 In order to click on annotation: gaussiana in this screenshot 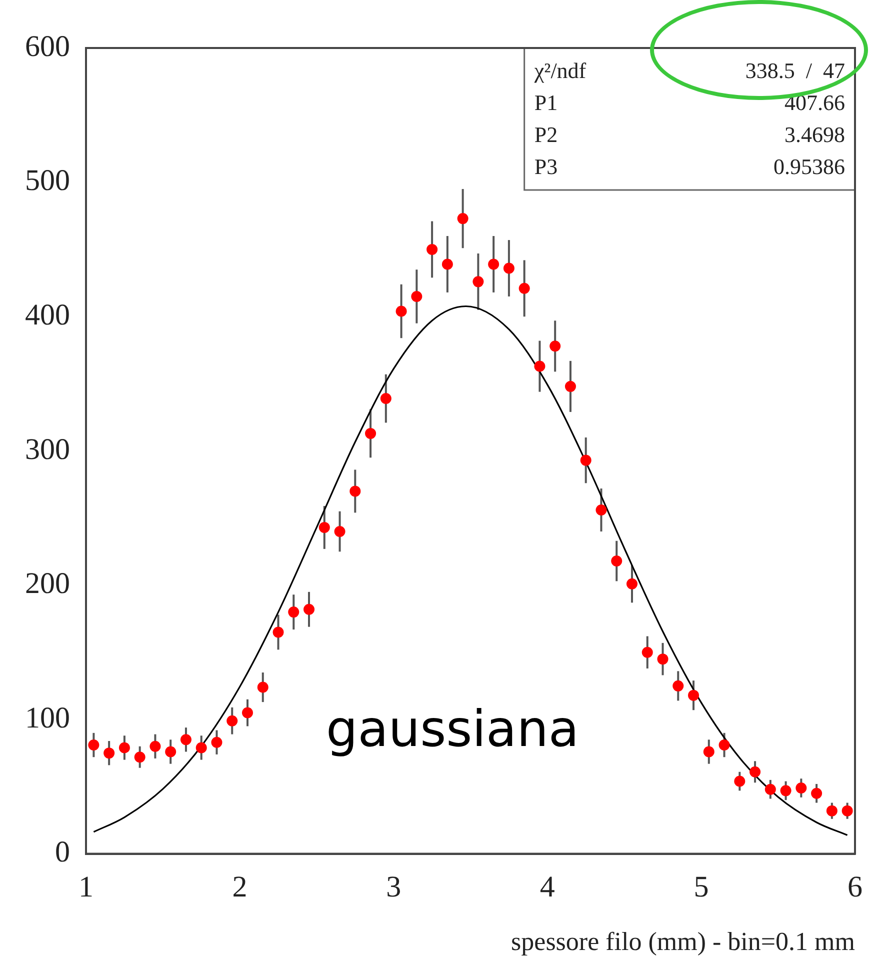, I will do `click(453, 729)`.